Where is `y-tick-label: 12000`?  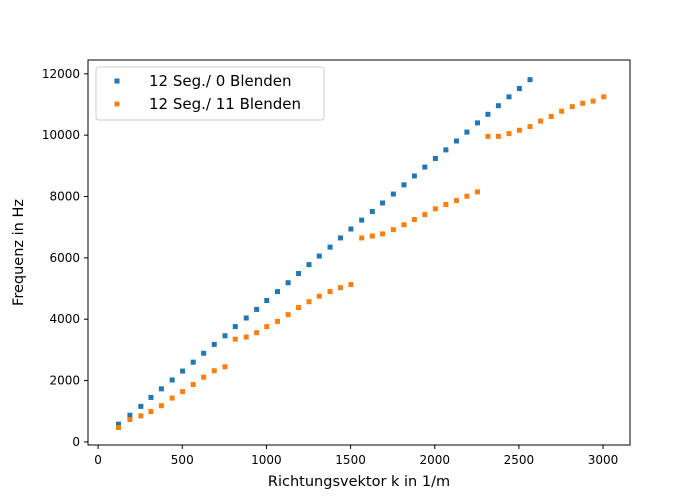 y-tick-label: 12000 is located at coordinates (61, 74).